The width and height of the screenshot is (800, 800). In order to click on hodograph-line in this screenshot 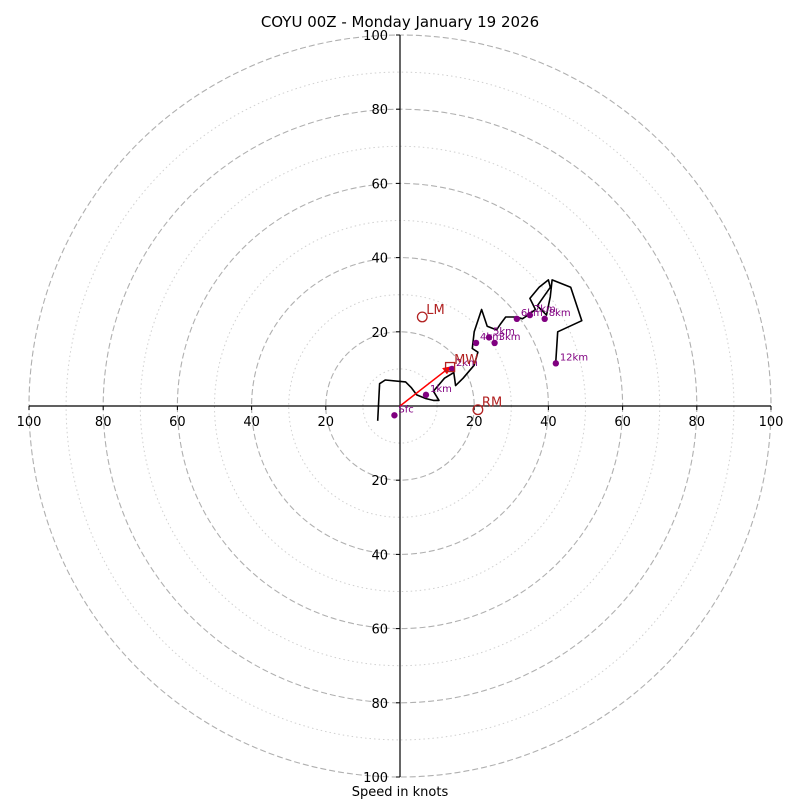, I will do `click(479, 350)`.